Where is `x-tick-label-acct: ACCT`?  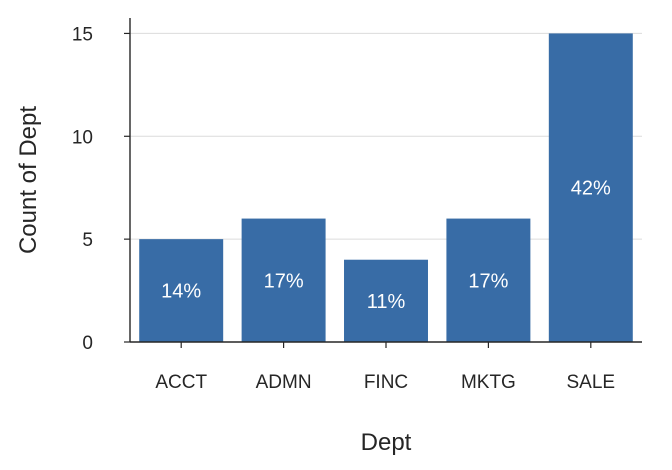
x-tick-label-acct: ACCT is located at coordinates (181, 382).